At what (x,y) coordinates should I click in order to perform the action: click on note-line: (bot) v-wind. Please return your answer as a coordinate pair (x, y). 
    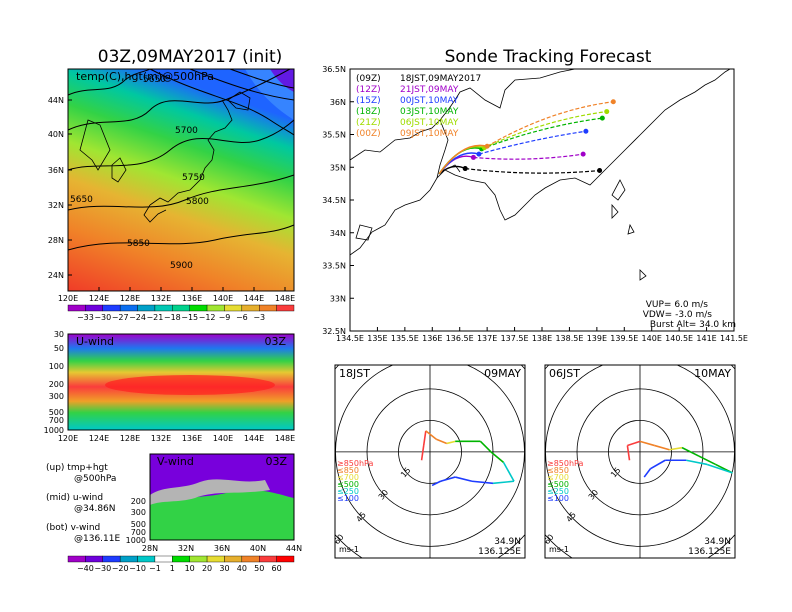
    Looking at the image, I should click on (73, 528).